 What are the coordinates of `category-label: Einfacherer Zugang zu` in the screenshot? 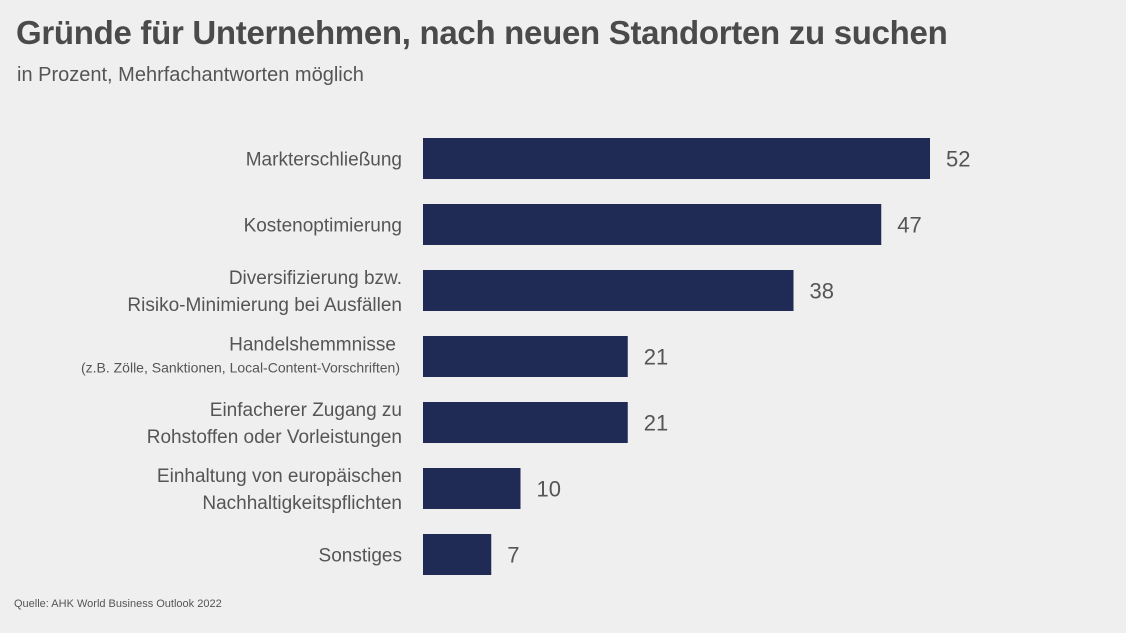 It's located at (306, 410).